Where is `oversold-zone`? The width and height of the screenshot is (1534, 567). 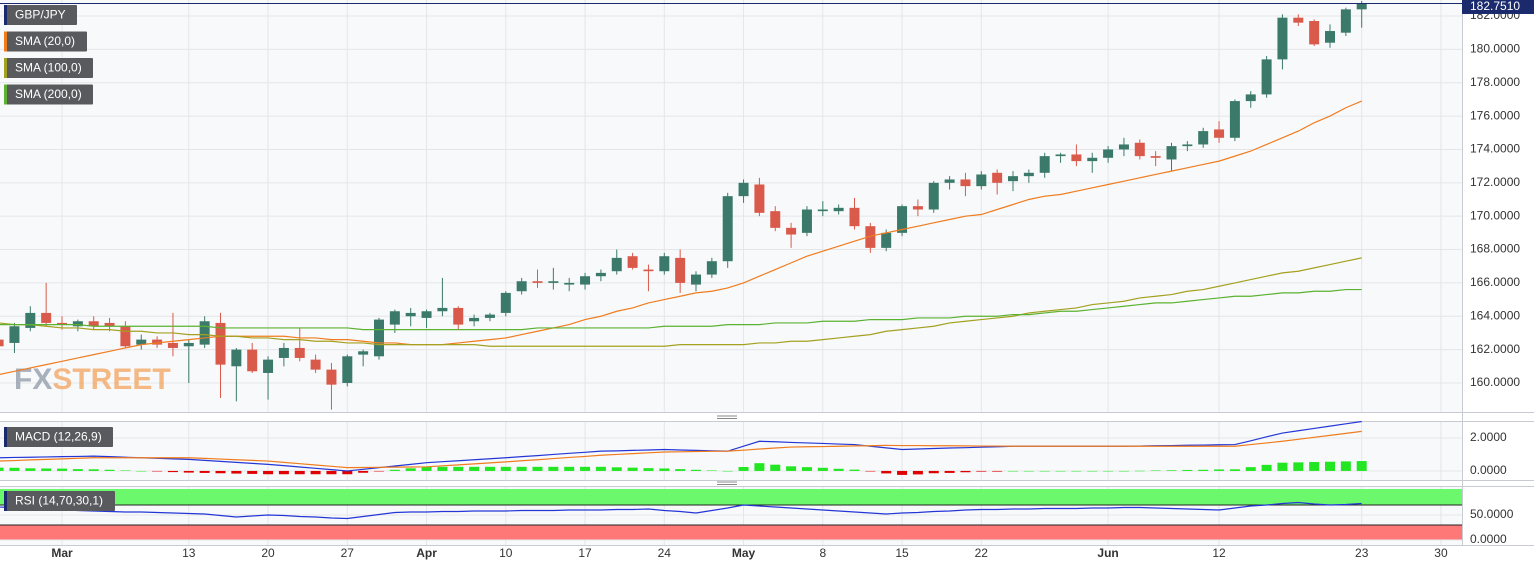
oversold-zone is located at coordinates (731, 532).